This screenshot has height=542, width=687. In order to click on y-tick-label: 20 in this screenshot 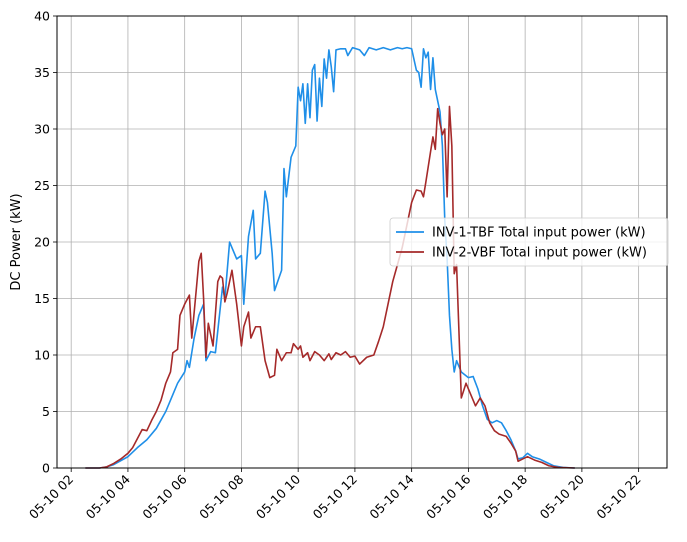, I will do `click(42, 242)`.